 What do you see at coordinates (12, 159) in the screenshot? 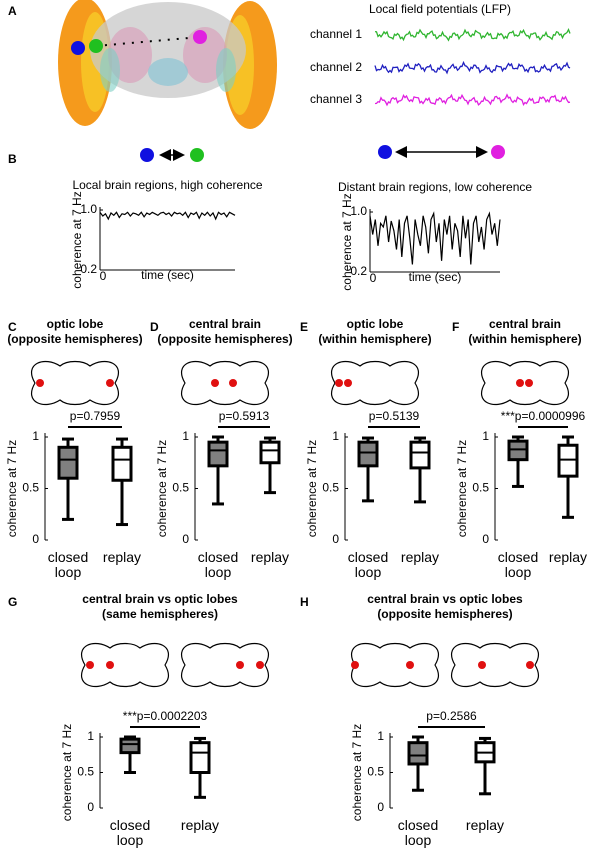
I see `panel-label: B` at bounding box center [12, 159].